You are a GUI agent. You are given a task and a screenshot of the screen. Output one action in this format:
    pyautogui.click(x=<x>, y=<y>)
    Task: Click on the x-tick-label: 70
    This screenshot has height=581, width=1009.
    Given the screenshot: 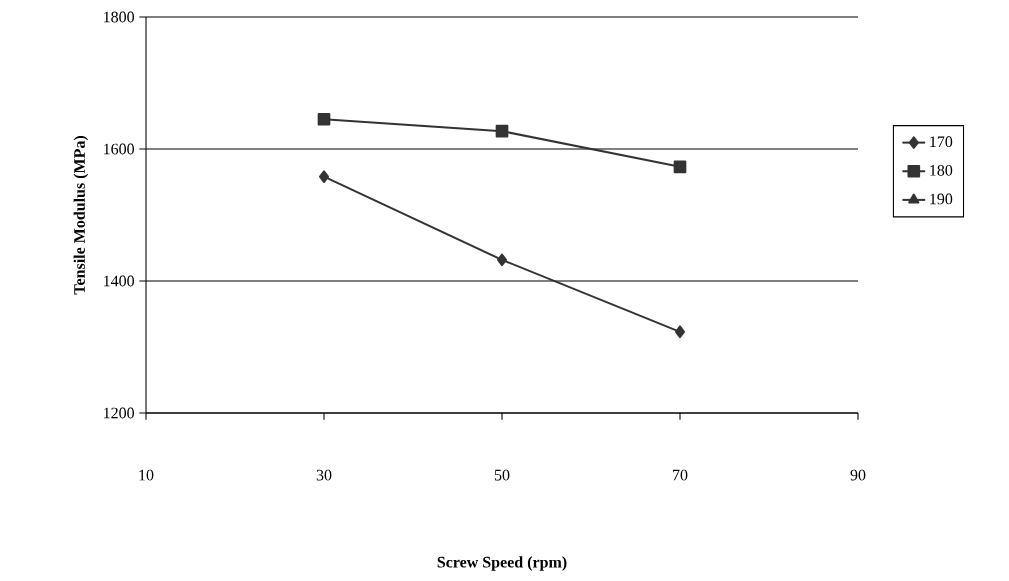 What is the action you would take?
    pyautogui.click(x=680, y=475)
    